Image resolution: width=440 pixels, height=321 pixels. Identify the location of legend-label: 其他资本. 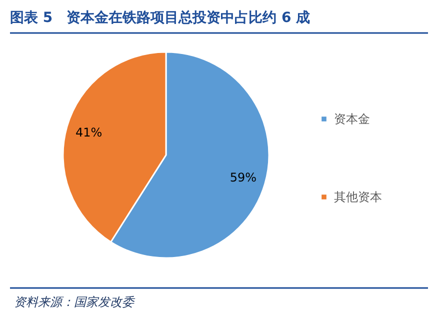
(358, 197).